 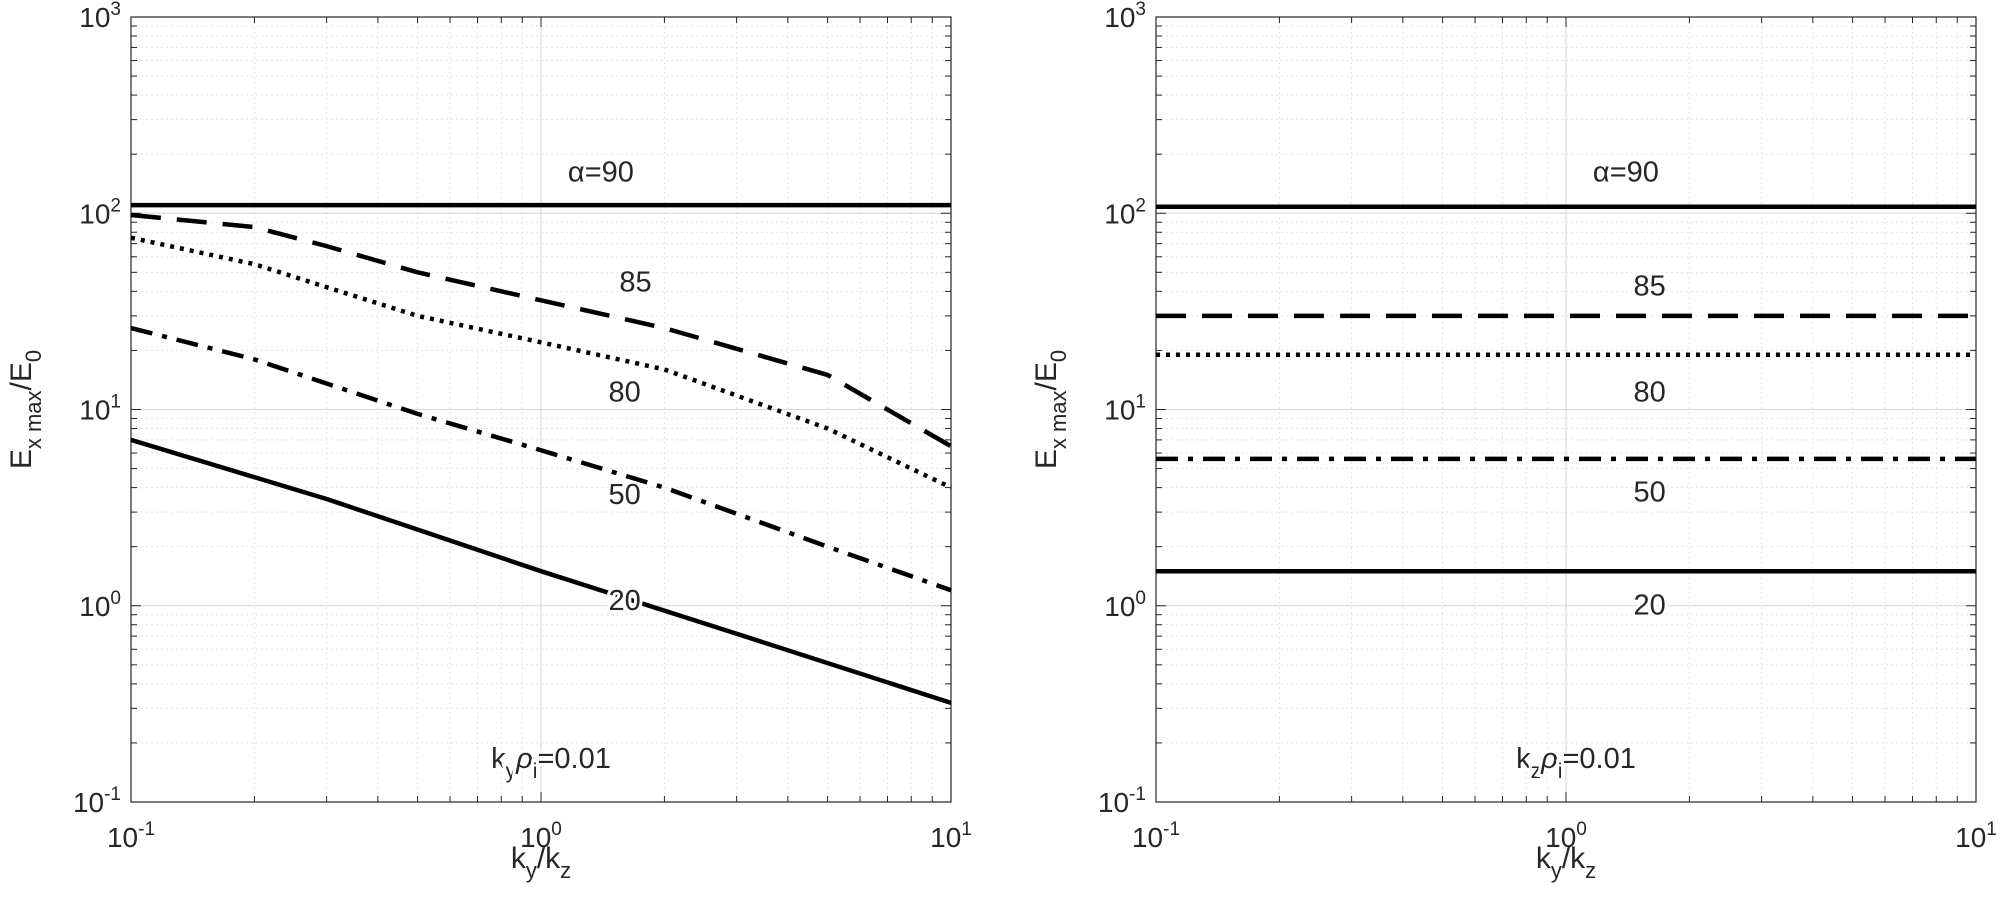 I want to click on annotation-text: kyρi=0.01, so click(x=551, y=763).